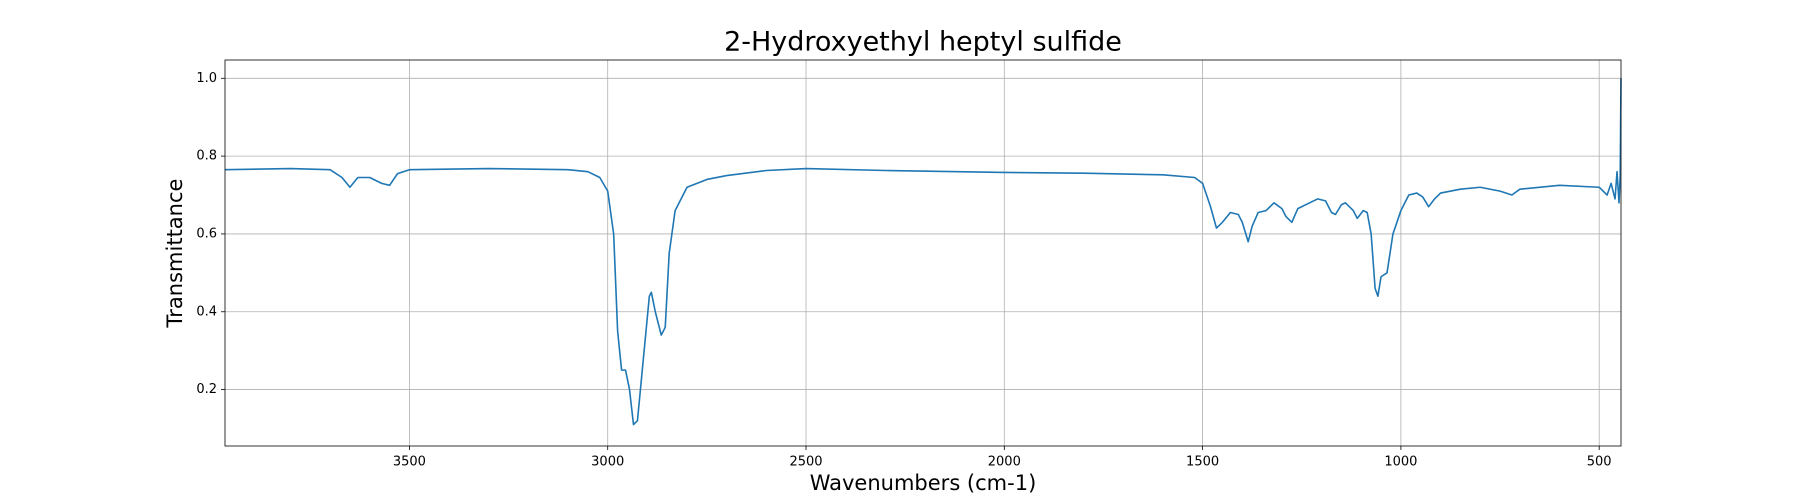 The width and height of the screenshot is (1800, 500). Describe the element at coordinates (1004, 462) in the screenshot. I see `x-tick-label: 2000` at that location.